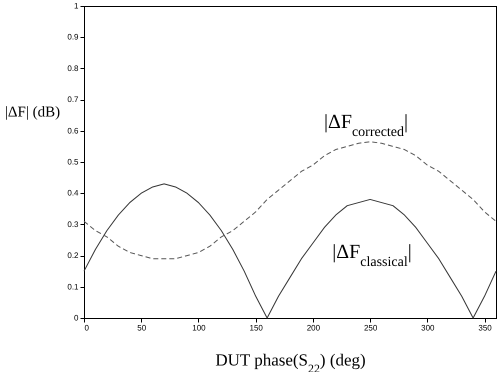 This screenshot has height=372, width=500. What do you see at coordinates (73, 224) in the screenshot?
I see `y-tick-label: 0.3` at bounding box center [73, 224].